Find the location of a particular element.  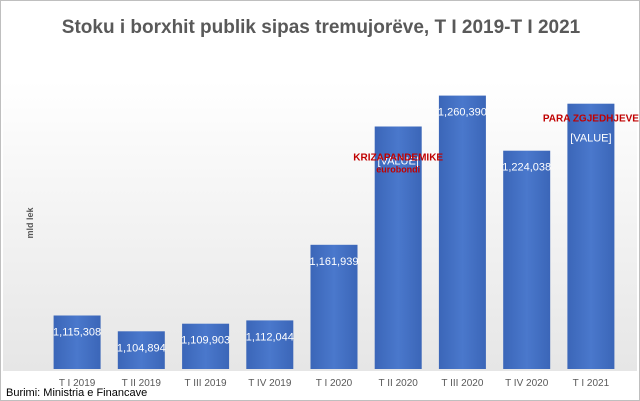

bar-value-label: 1,260,390 is located at coordinates (462, 113).